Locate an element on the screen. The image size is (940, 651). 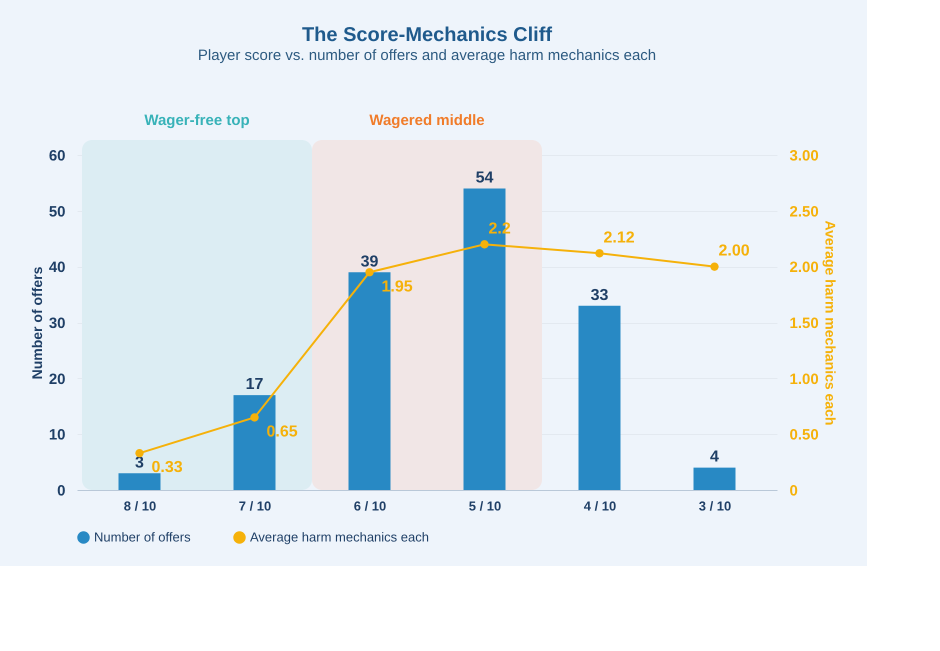
x-tick-label: 7 / 10 is located at coordinates (255, 506).